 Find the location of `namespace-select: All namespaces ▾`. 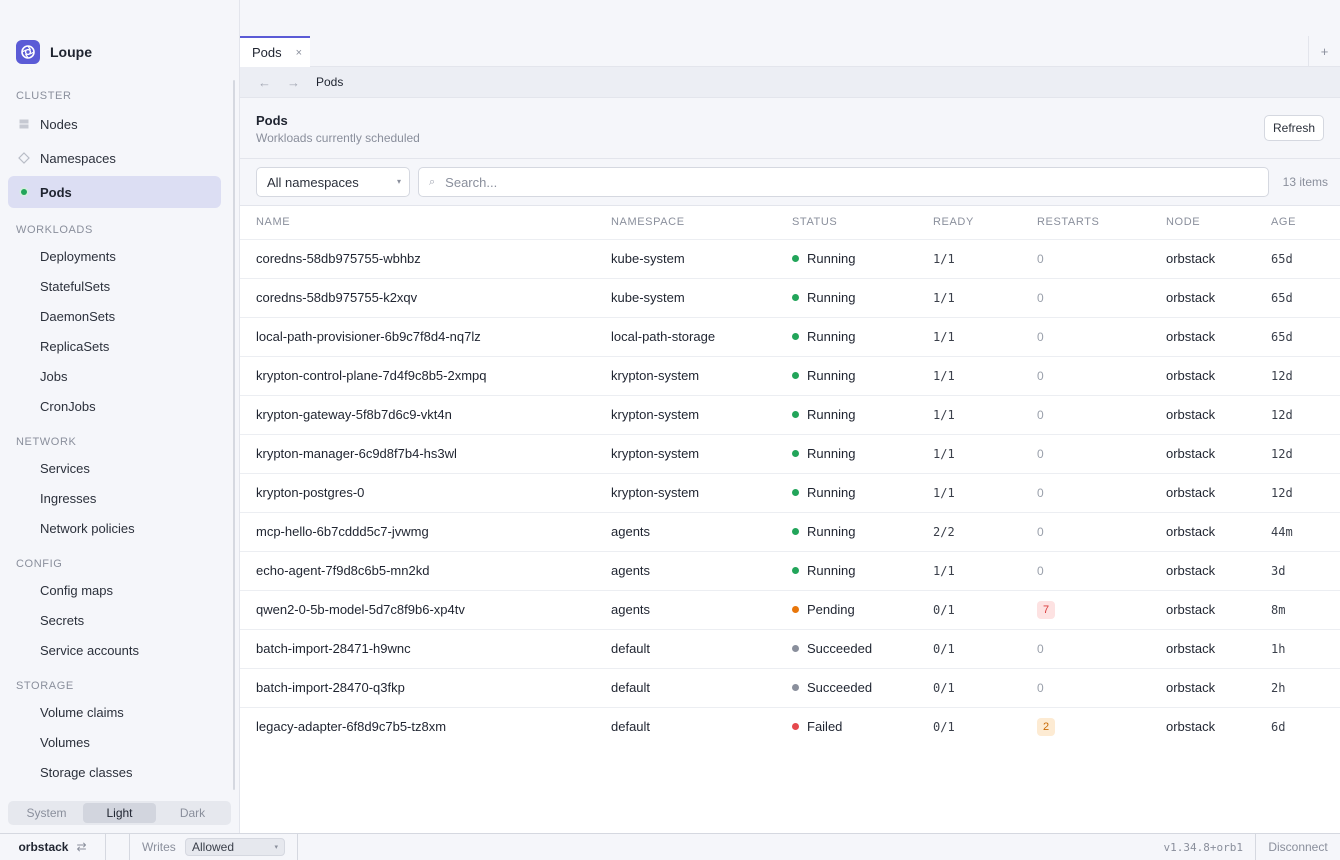

namespace-select: All namespaces ▾ is located at coordinates (333, 182).